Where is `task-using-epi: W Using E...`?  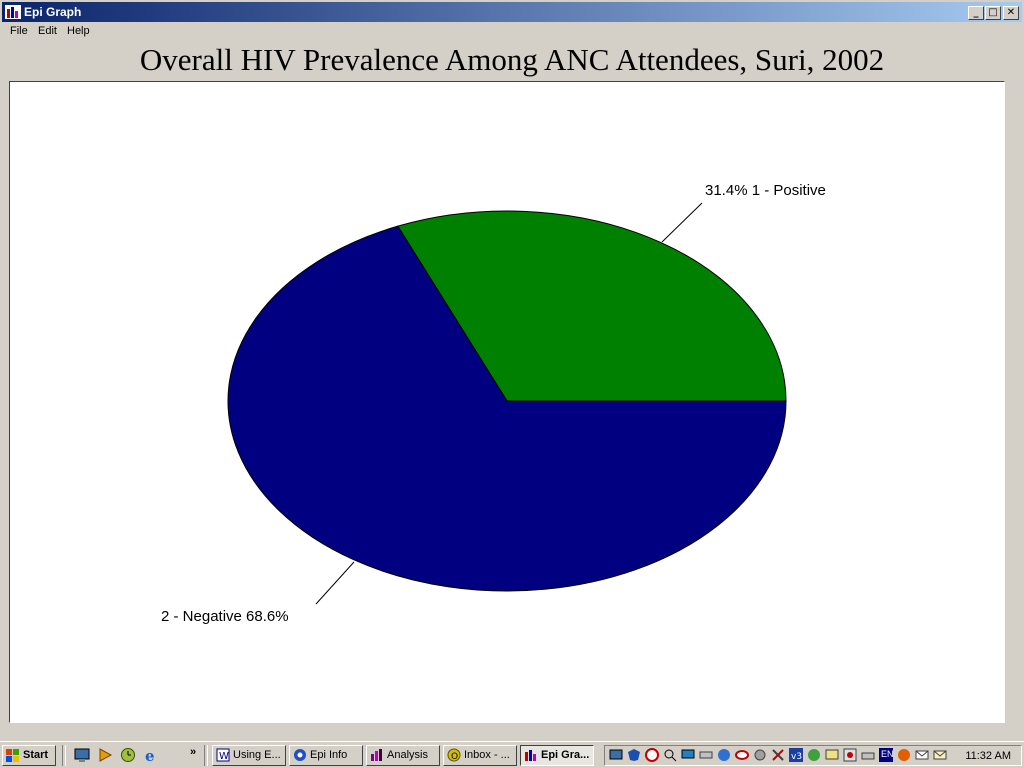
task-using-epi: W Using E... is located at coordinates (249, 755).